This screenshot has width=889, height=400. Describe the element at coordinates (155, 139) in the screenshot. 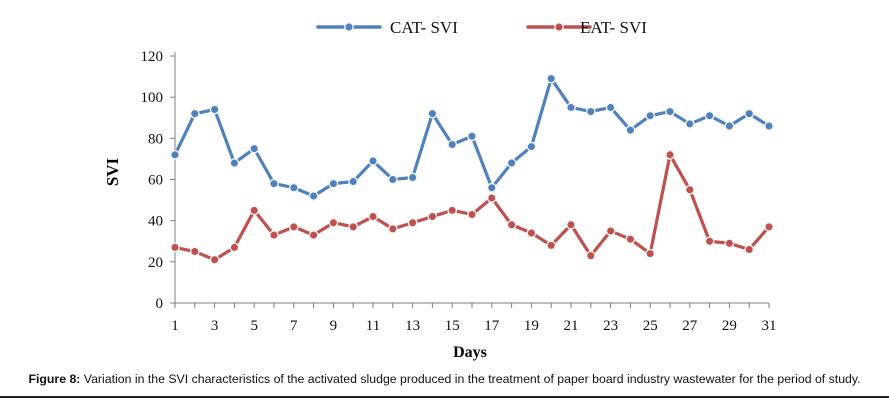

I see `y-tick-label: 80` at that location.